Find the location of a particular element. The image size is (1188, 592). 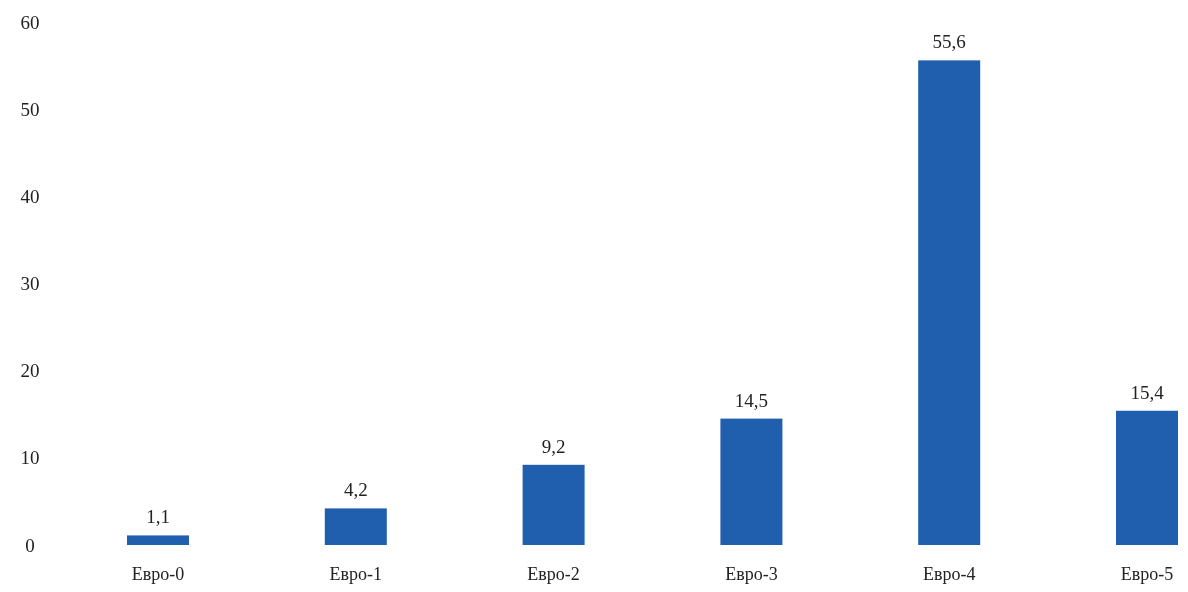

y-tick-label: 30 is located at coordinates (30, 284).